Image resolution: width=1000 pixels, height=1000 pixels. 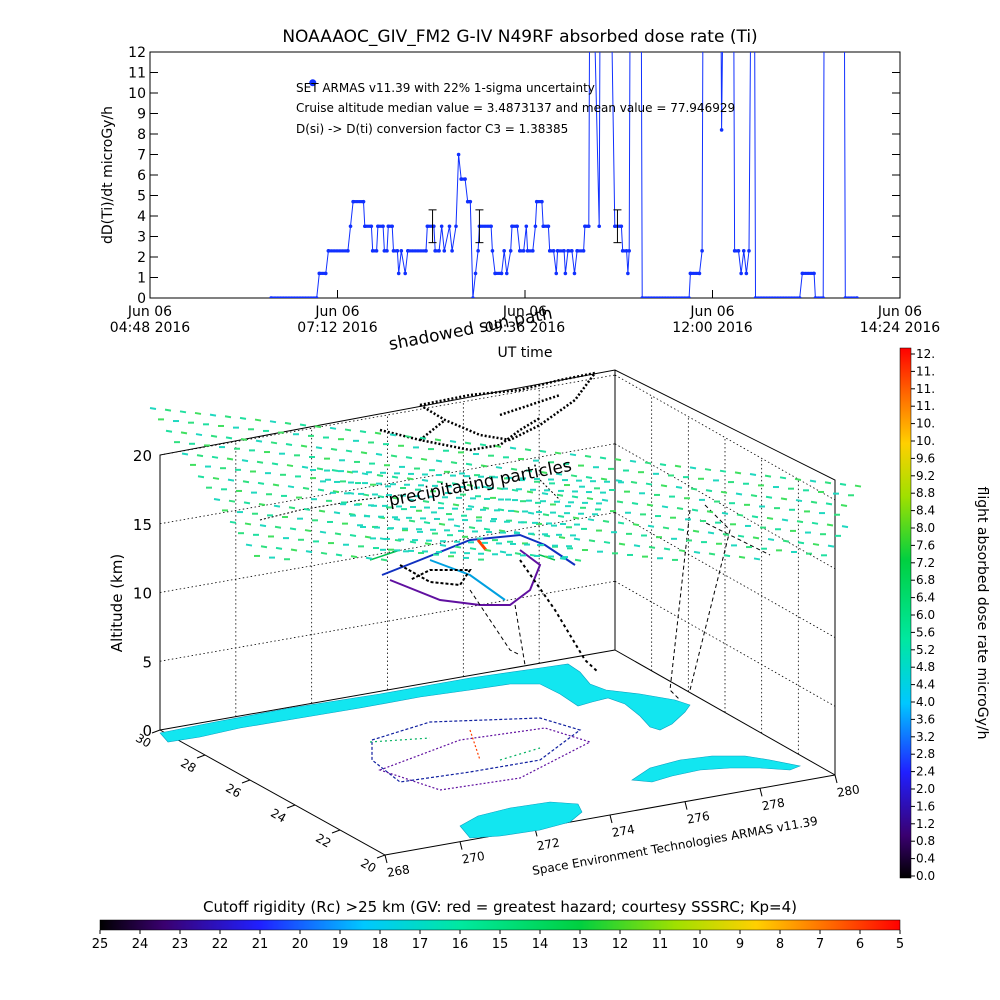 What do you see at coordinates (761, 792) in the screenshot?
I see `longitude-tick-mark` at bounding box center [761, 792].